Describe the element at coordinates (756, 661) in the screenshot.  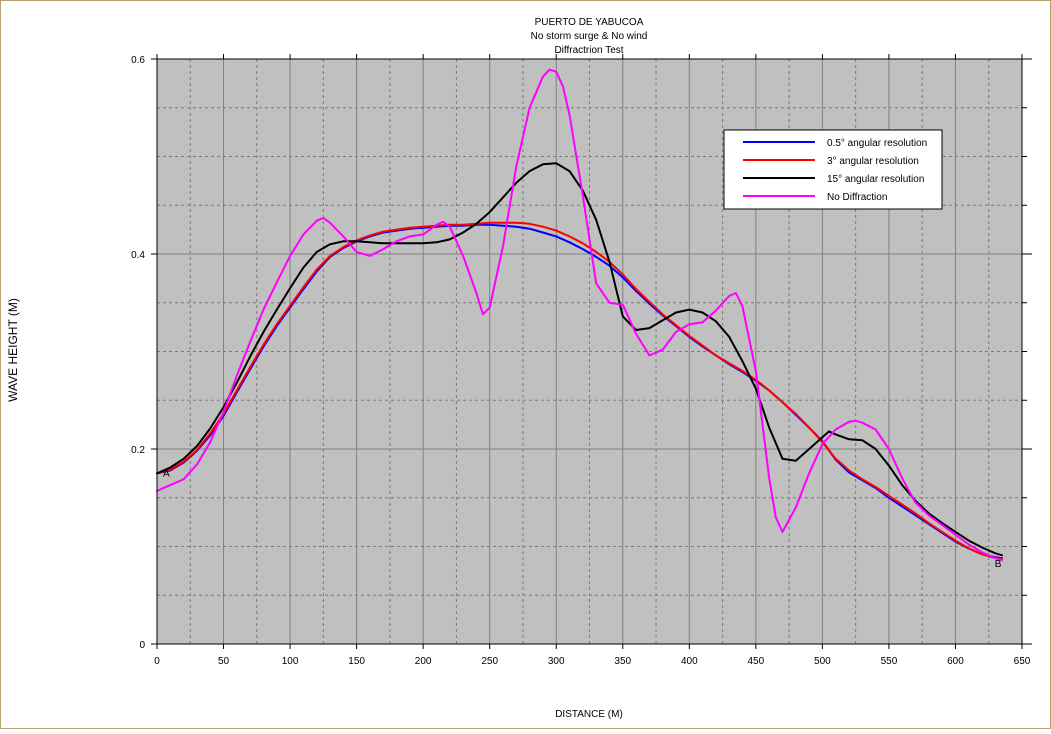
I see `x-tick-label: 450` at that location.